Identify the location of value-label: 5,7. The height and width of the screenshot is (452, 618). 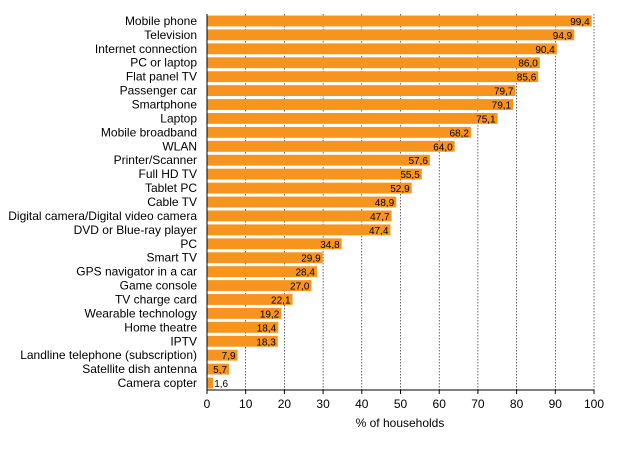
(220, 370).